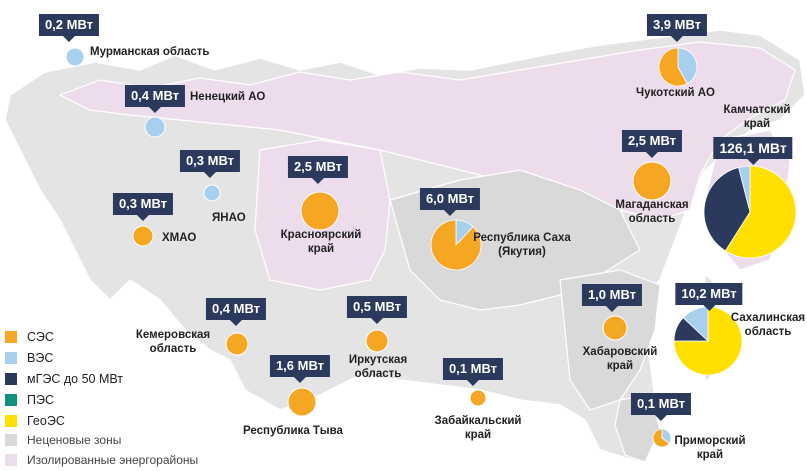  Describe the element at coordinates (150, 52) in the screenshot. I see `label-murmansk: Мурманская область` at that location.